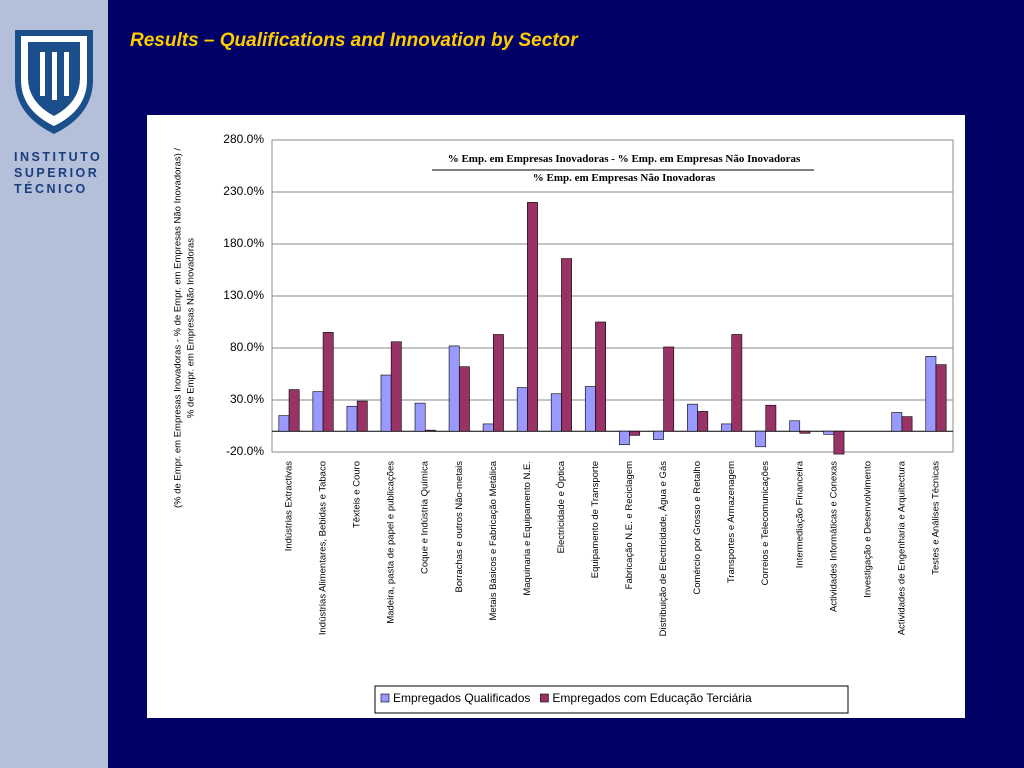 This screenshot has height=768, width=1024. Describe the element at coordinates (357, 494) in the screenshot. I see `x-tick-label: Têxteis e Couro` at that location.